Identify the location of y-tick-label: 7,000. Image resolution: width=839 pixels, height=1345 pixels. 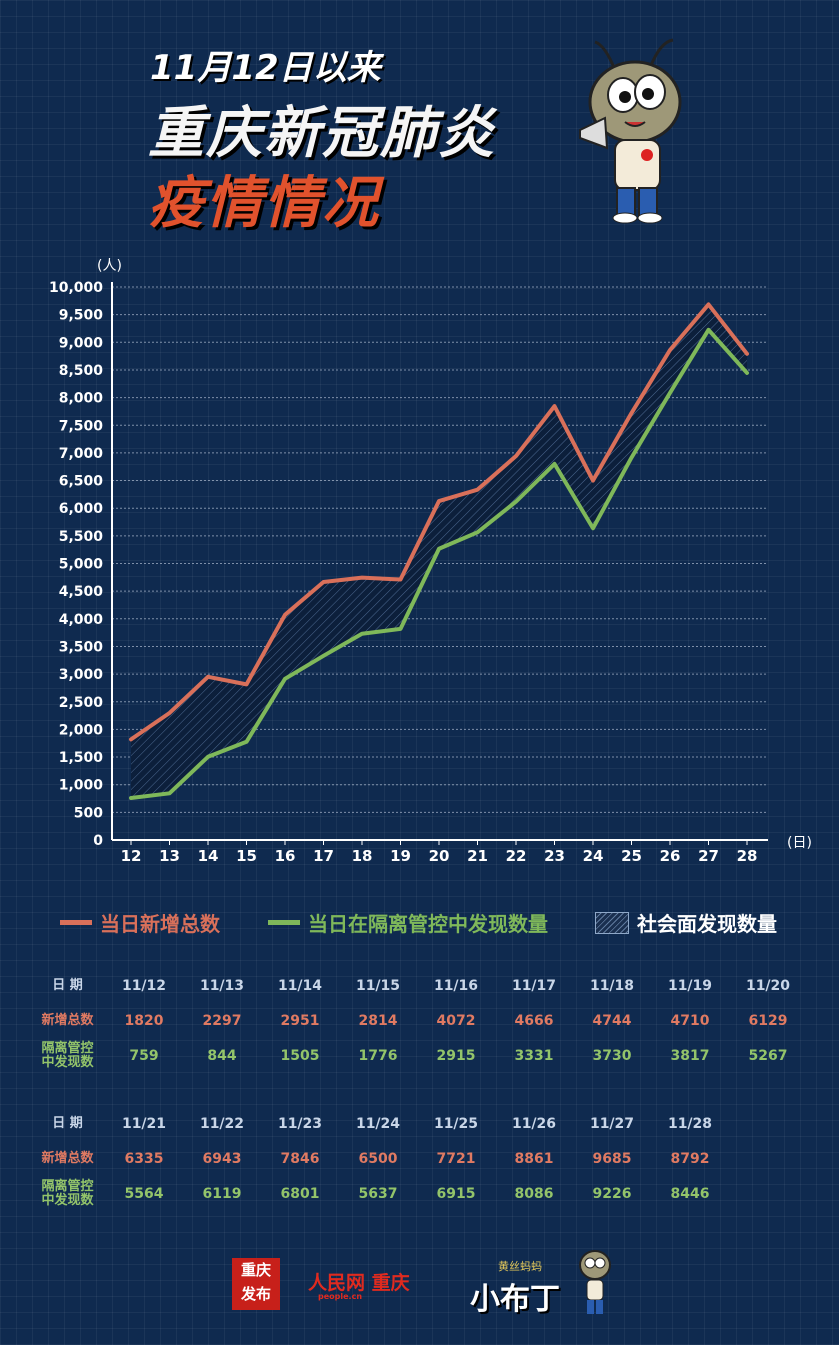
(81, 454).